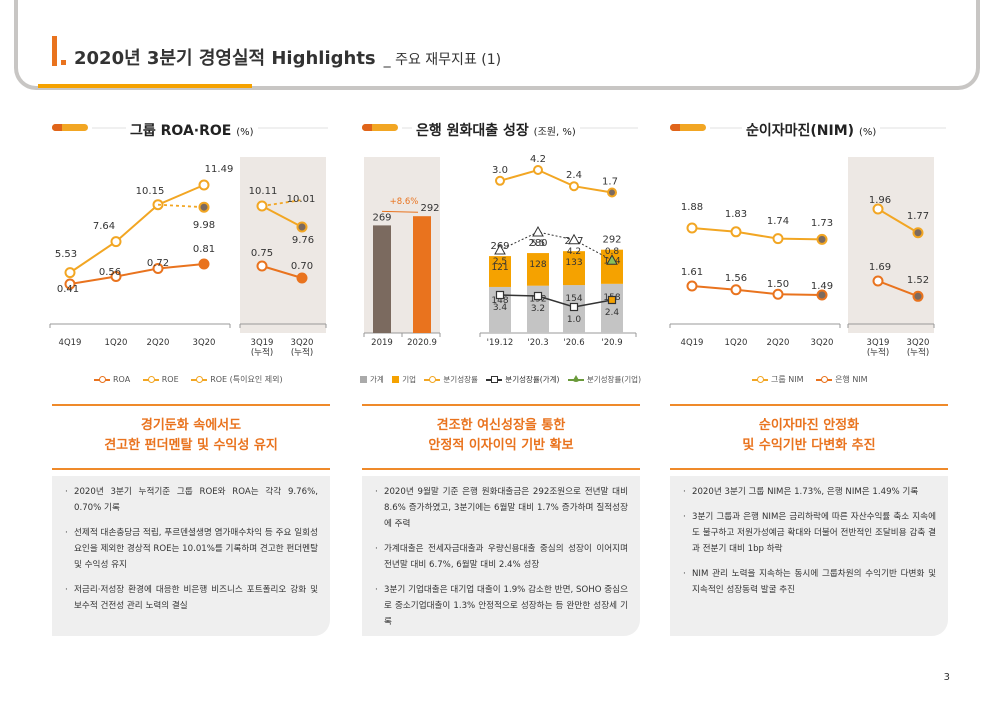  I want to click on chart-3-x-label: 1Q20, so click(736, 343).